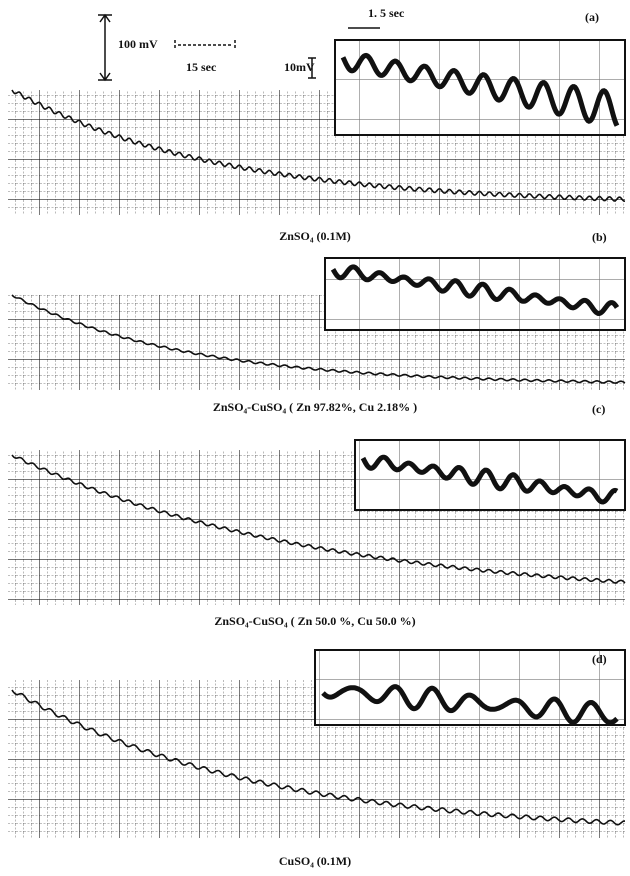 This screenshot has width=630, height=876. What do you see at coordinates (386, 13) in the screenshot?
I see `inset-time-scale: 1. 5 sec` at bounding box center [386, 13].